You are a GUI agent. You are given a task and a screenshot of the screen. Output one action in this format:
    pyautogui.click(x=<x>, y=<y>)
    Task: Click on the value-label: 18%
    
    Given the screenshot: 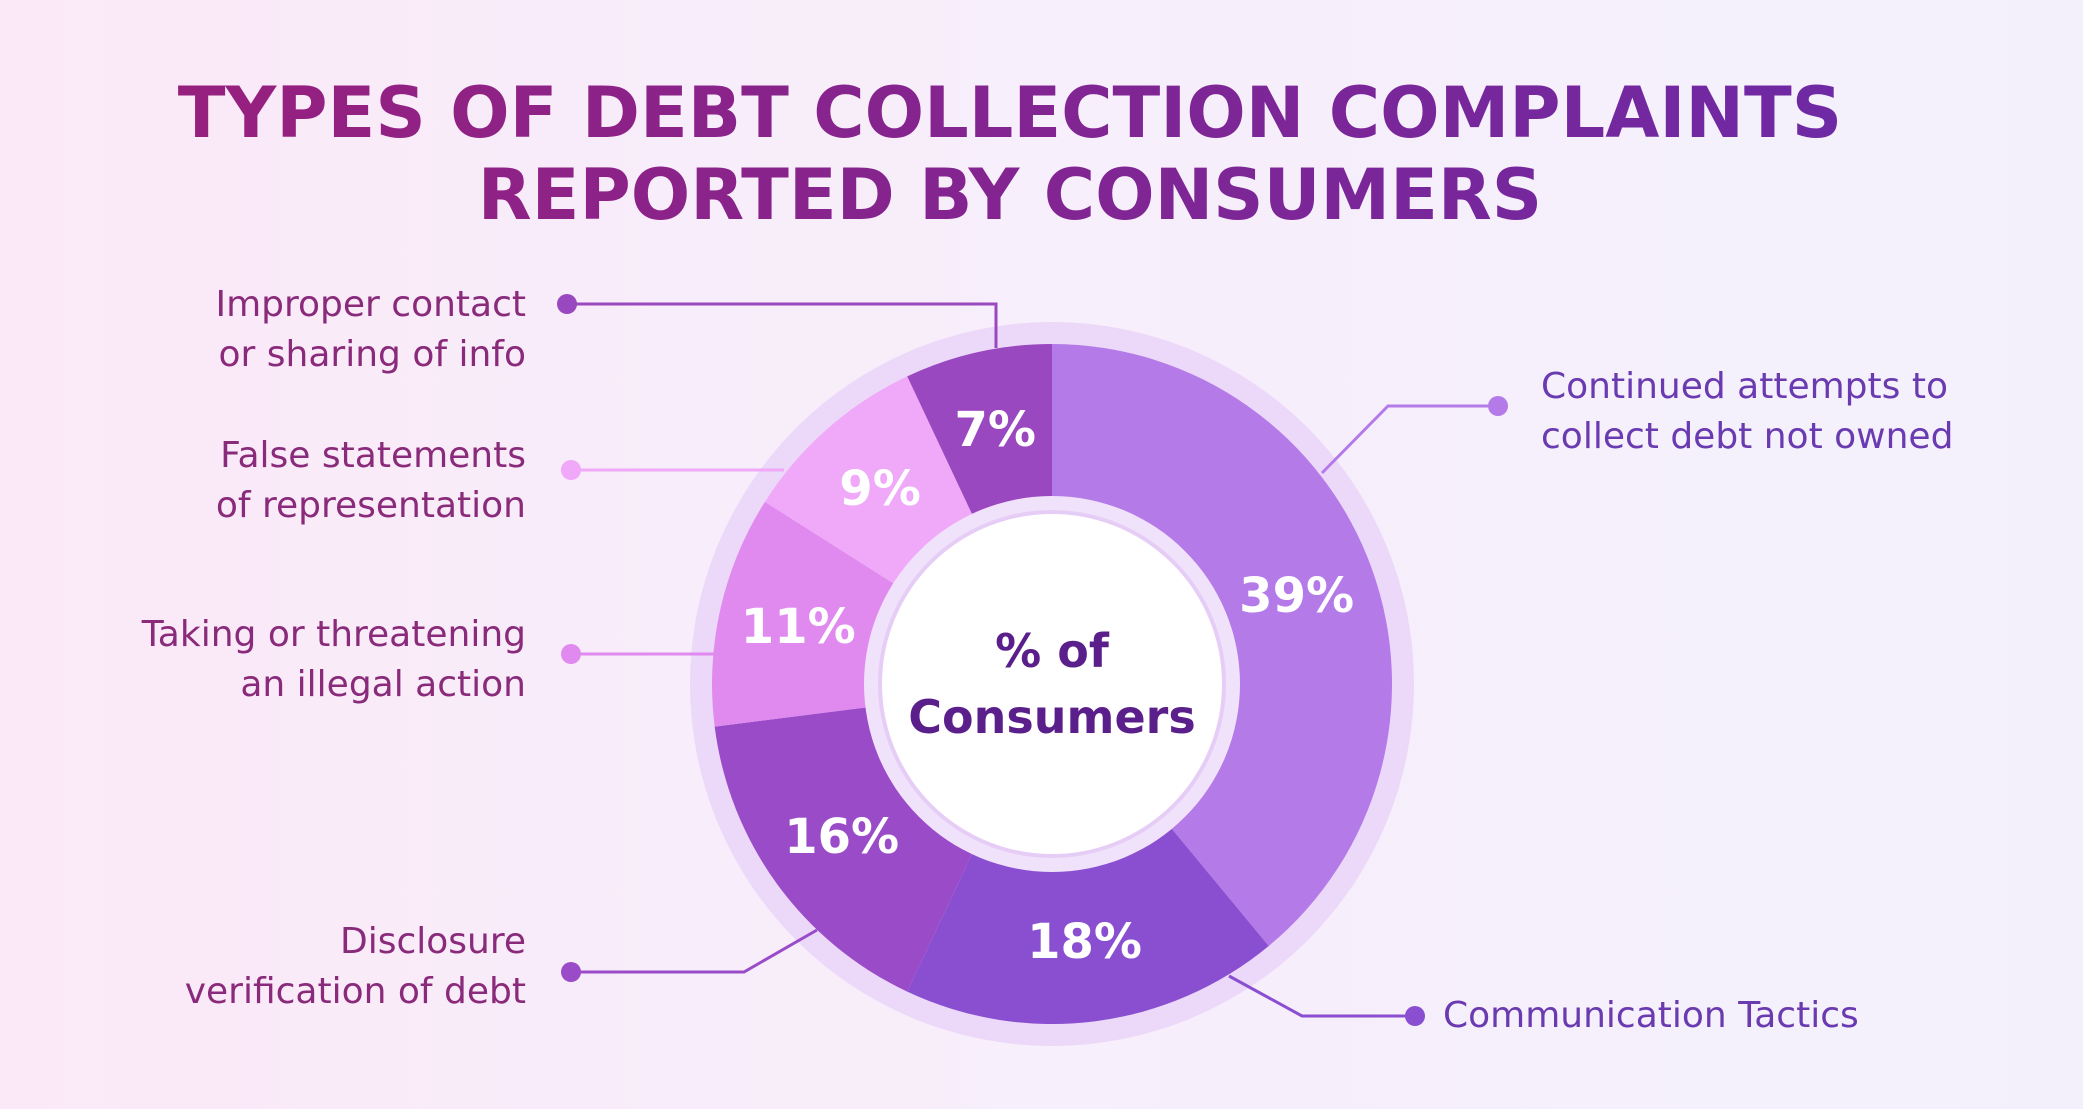 What is the action you would take?
    pyautogui.click(x=1085, y=941)
    